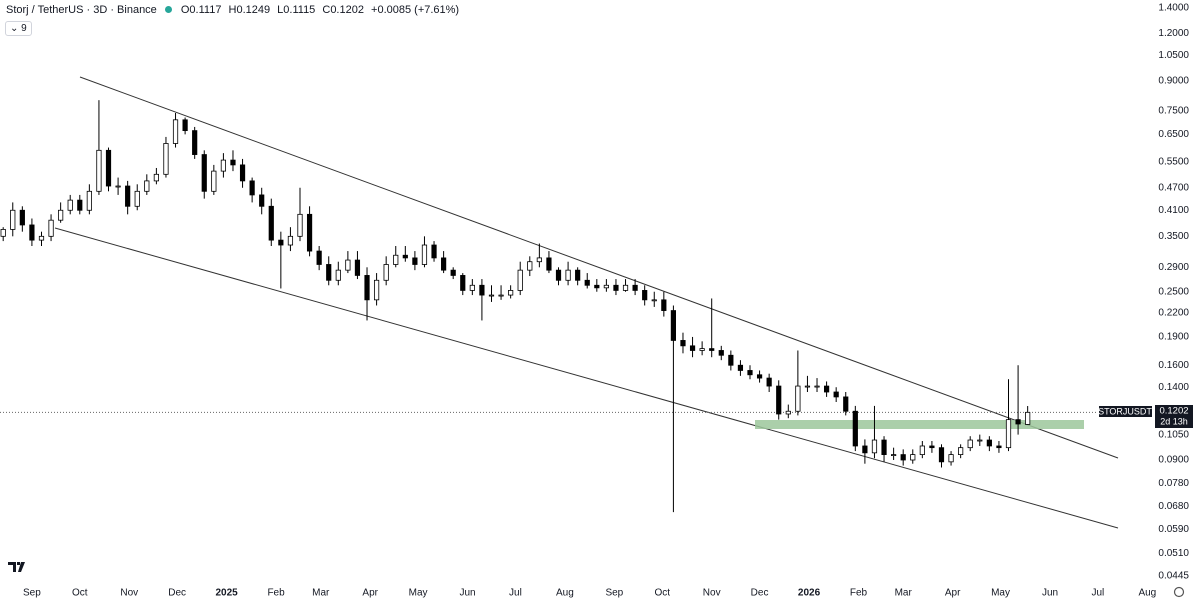 The height and width of the screenshot is (601, 1200). What do you see at coordinates (1173, 460) in the screenshot?
I see `y-tick-label: 0.0900` at bounding box center [1173, 460].